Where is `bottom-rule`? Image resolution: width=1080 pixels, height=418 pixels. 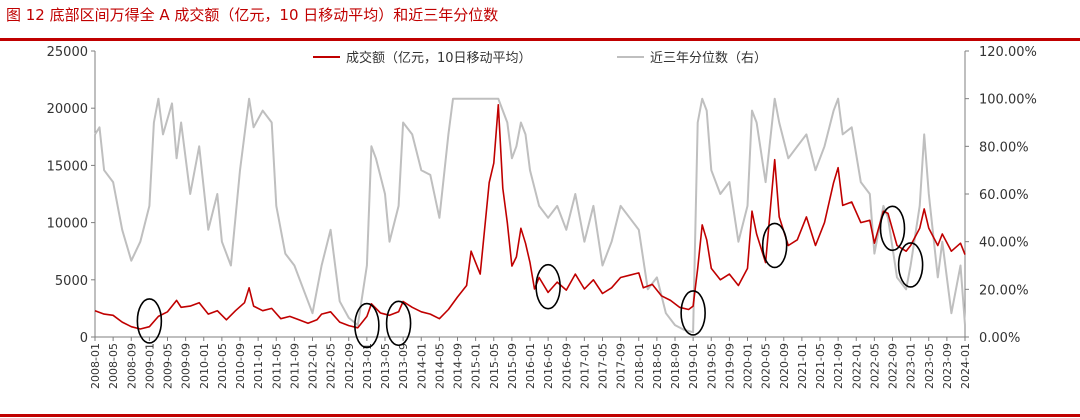 bottom-rule is located at coordinates (540, 415).